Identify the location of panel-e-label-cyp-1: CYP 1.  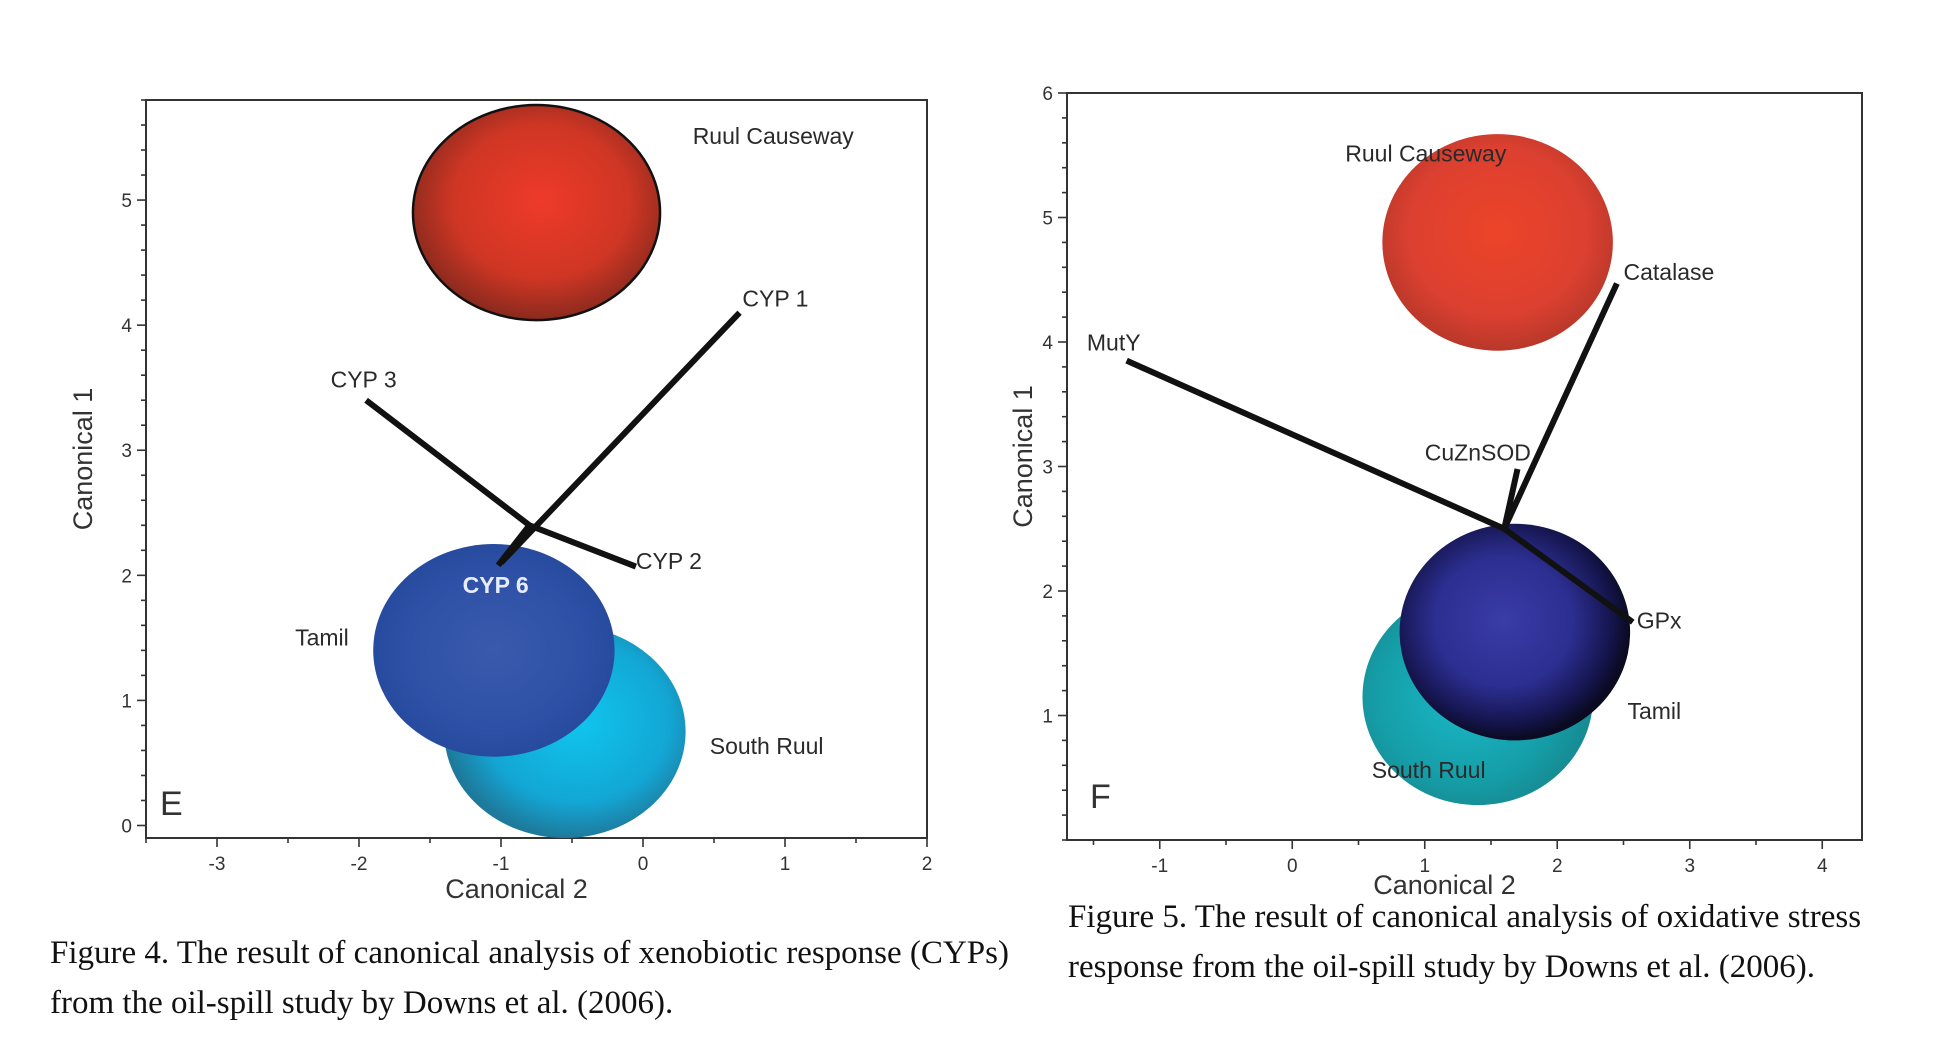
(775, 298).